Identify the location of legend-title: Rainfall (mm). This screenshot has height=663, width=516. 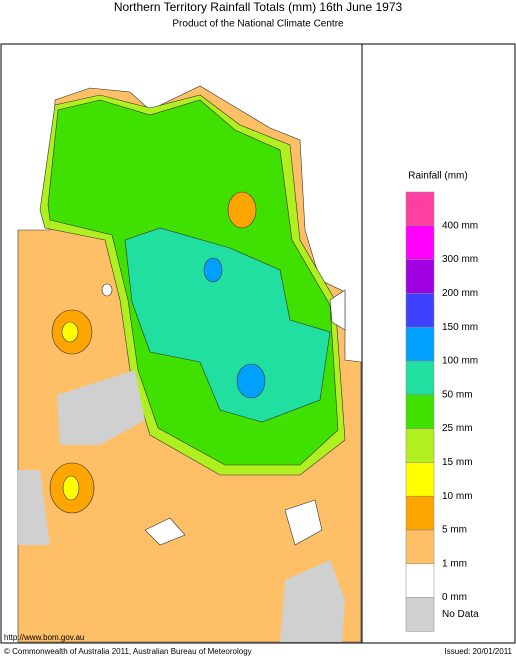
(437, 176).